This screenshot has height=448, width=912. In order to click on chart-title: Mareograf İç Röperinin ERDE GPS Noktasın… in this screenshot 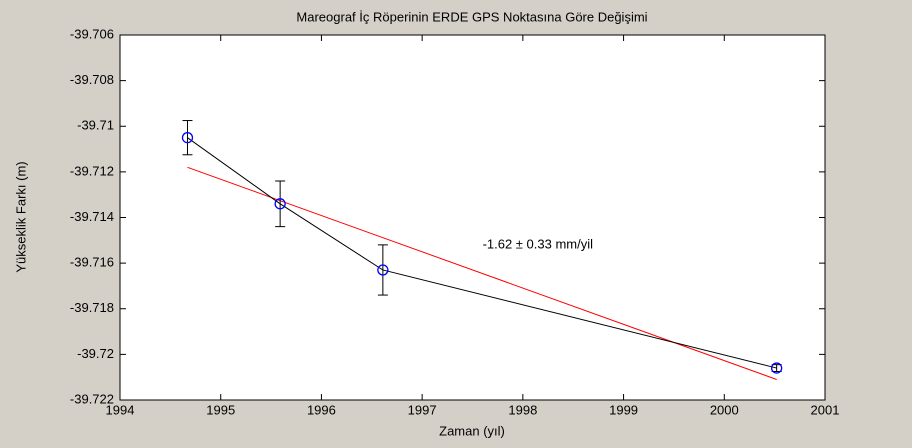, I will do `click(471, 16)`.